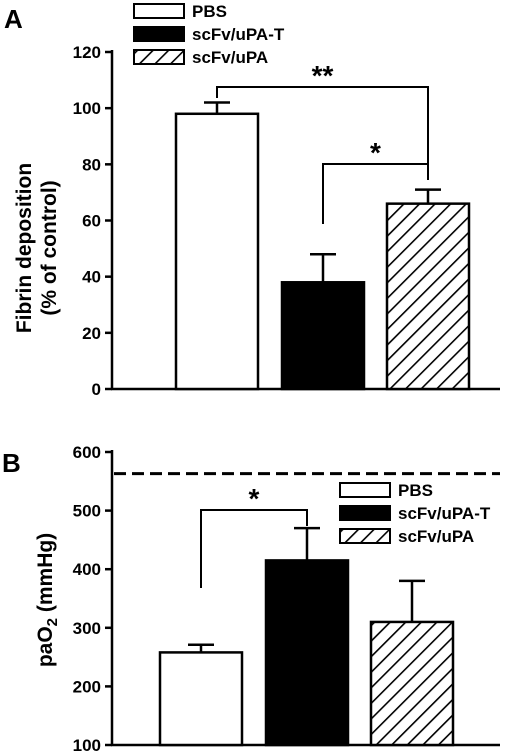 Image resolution: width=520 pixels, height=755 pixels. What do you see at coordinates (47, 600) in the screenshot?
I see `panel-b-ylabel: paO2 (mmHg)` at bounding box center [47, 600].